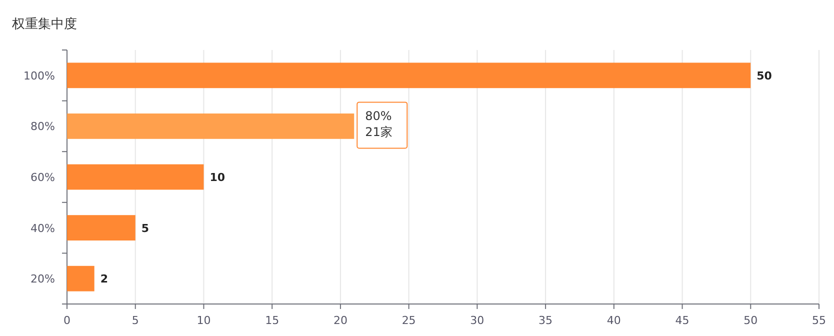  I want to click on data-label: 50, so click(764, 75).